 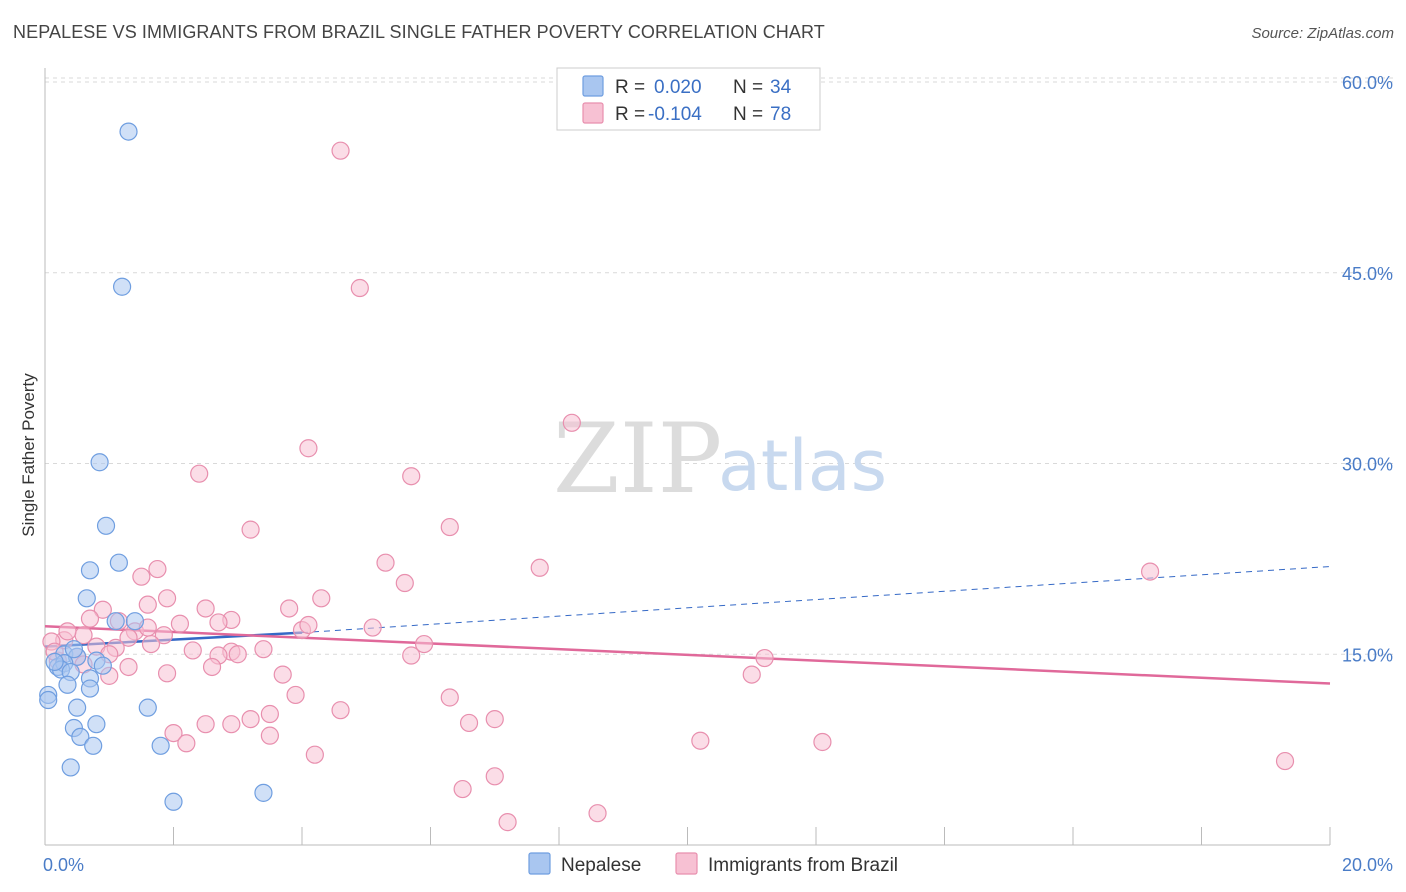 I want to click on legend-n-label-2: N =, so click(x=748, y=114).